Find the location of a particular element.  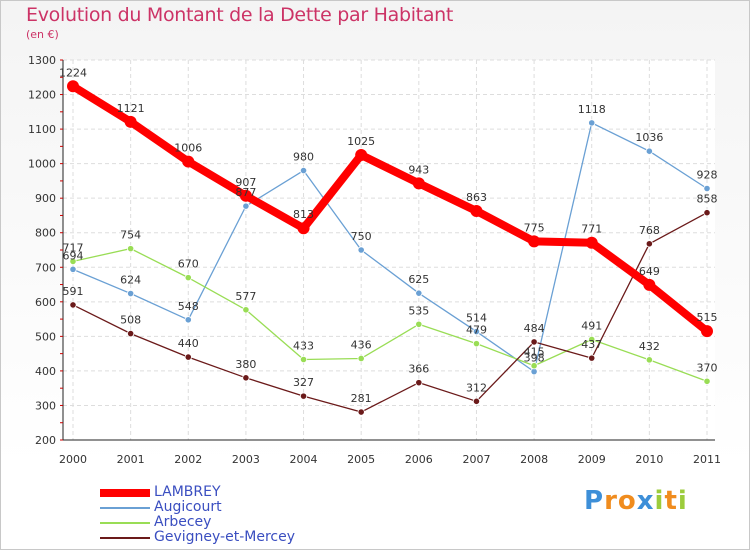

data-label: 625 is located at coordinates (418, 279).